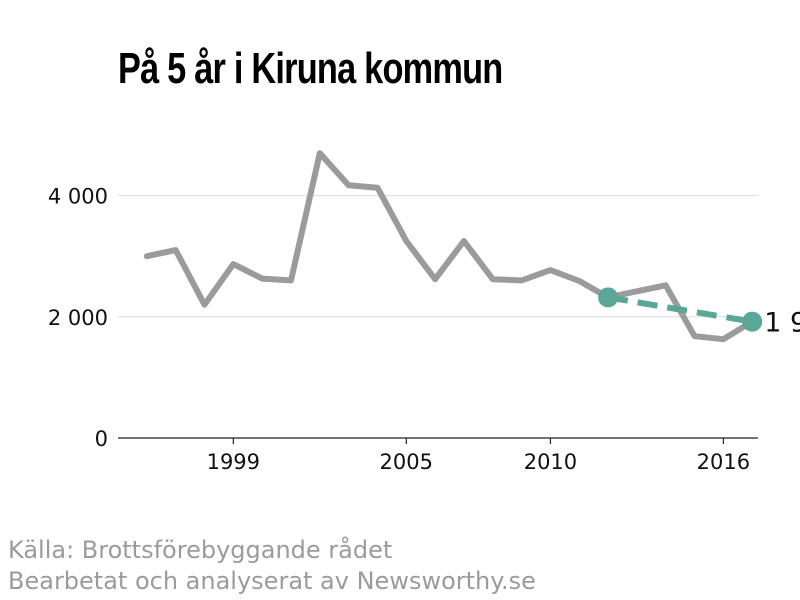 This screenshot has height=600, width=800. I want to click on chart-title: På 5 år i Kiruna kommun, so click(310, 68).